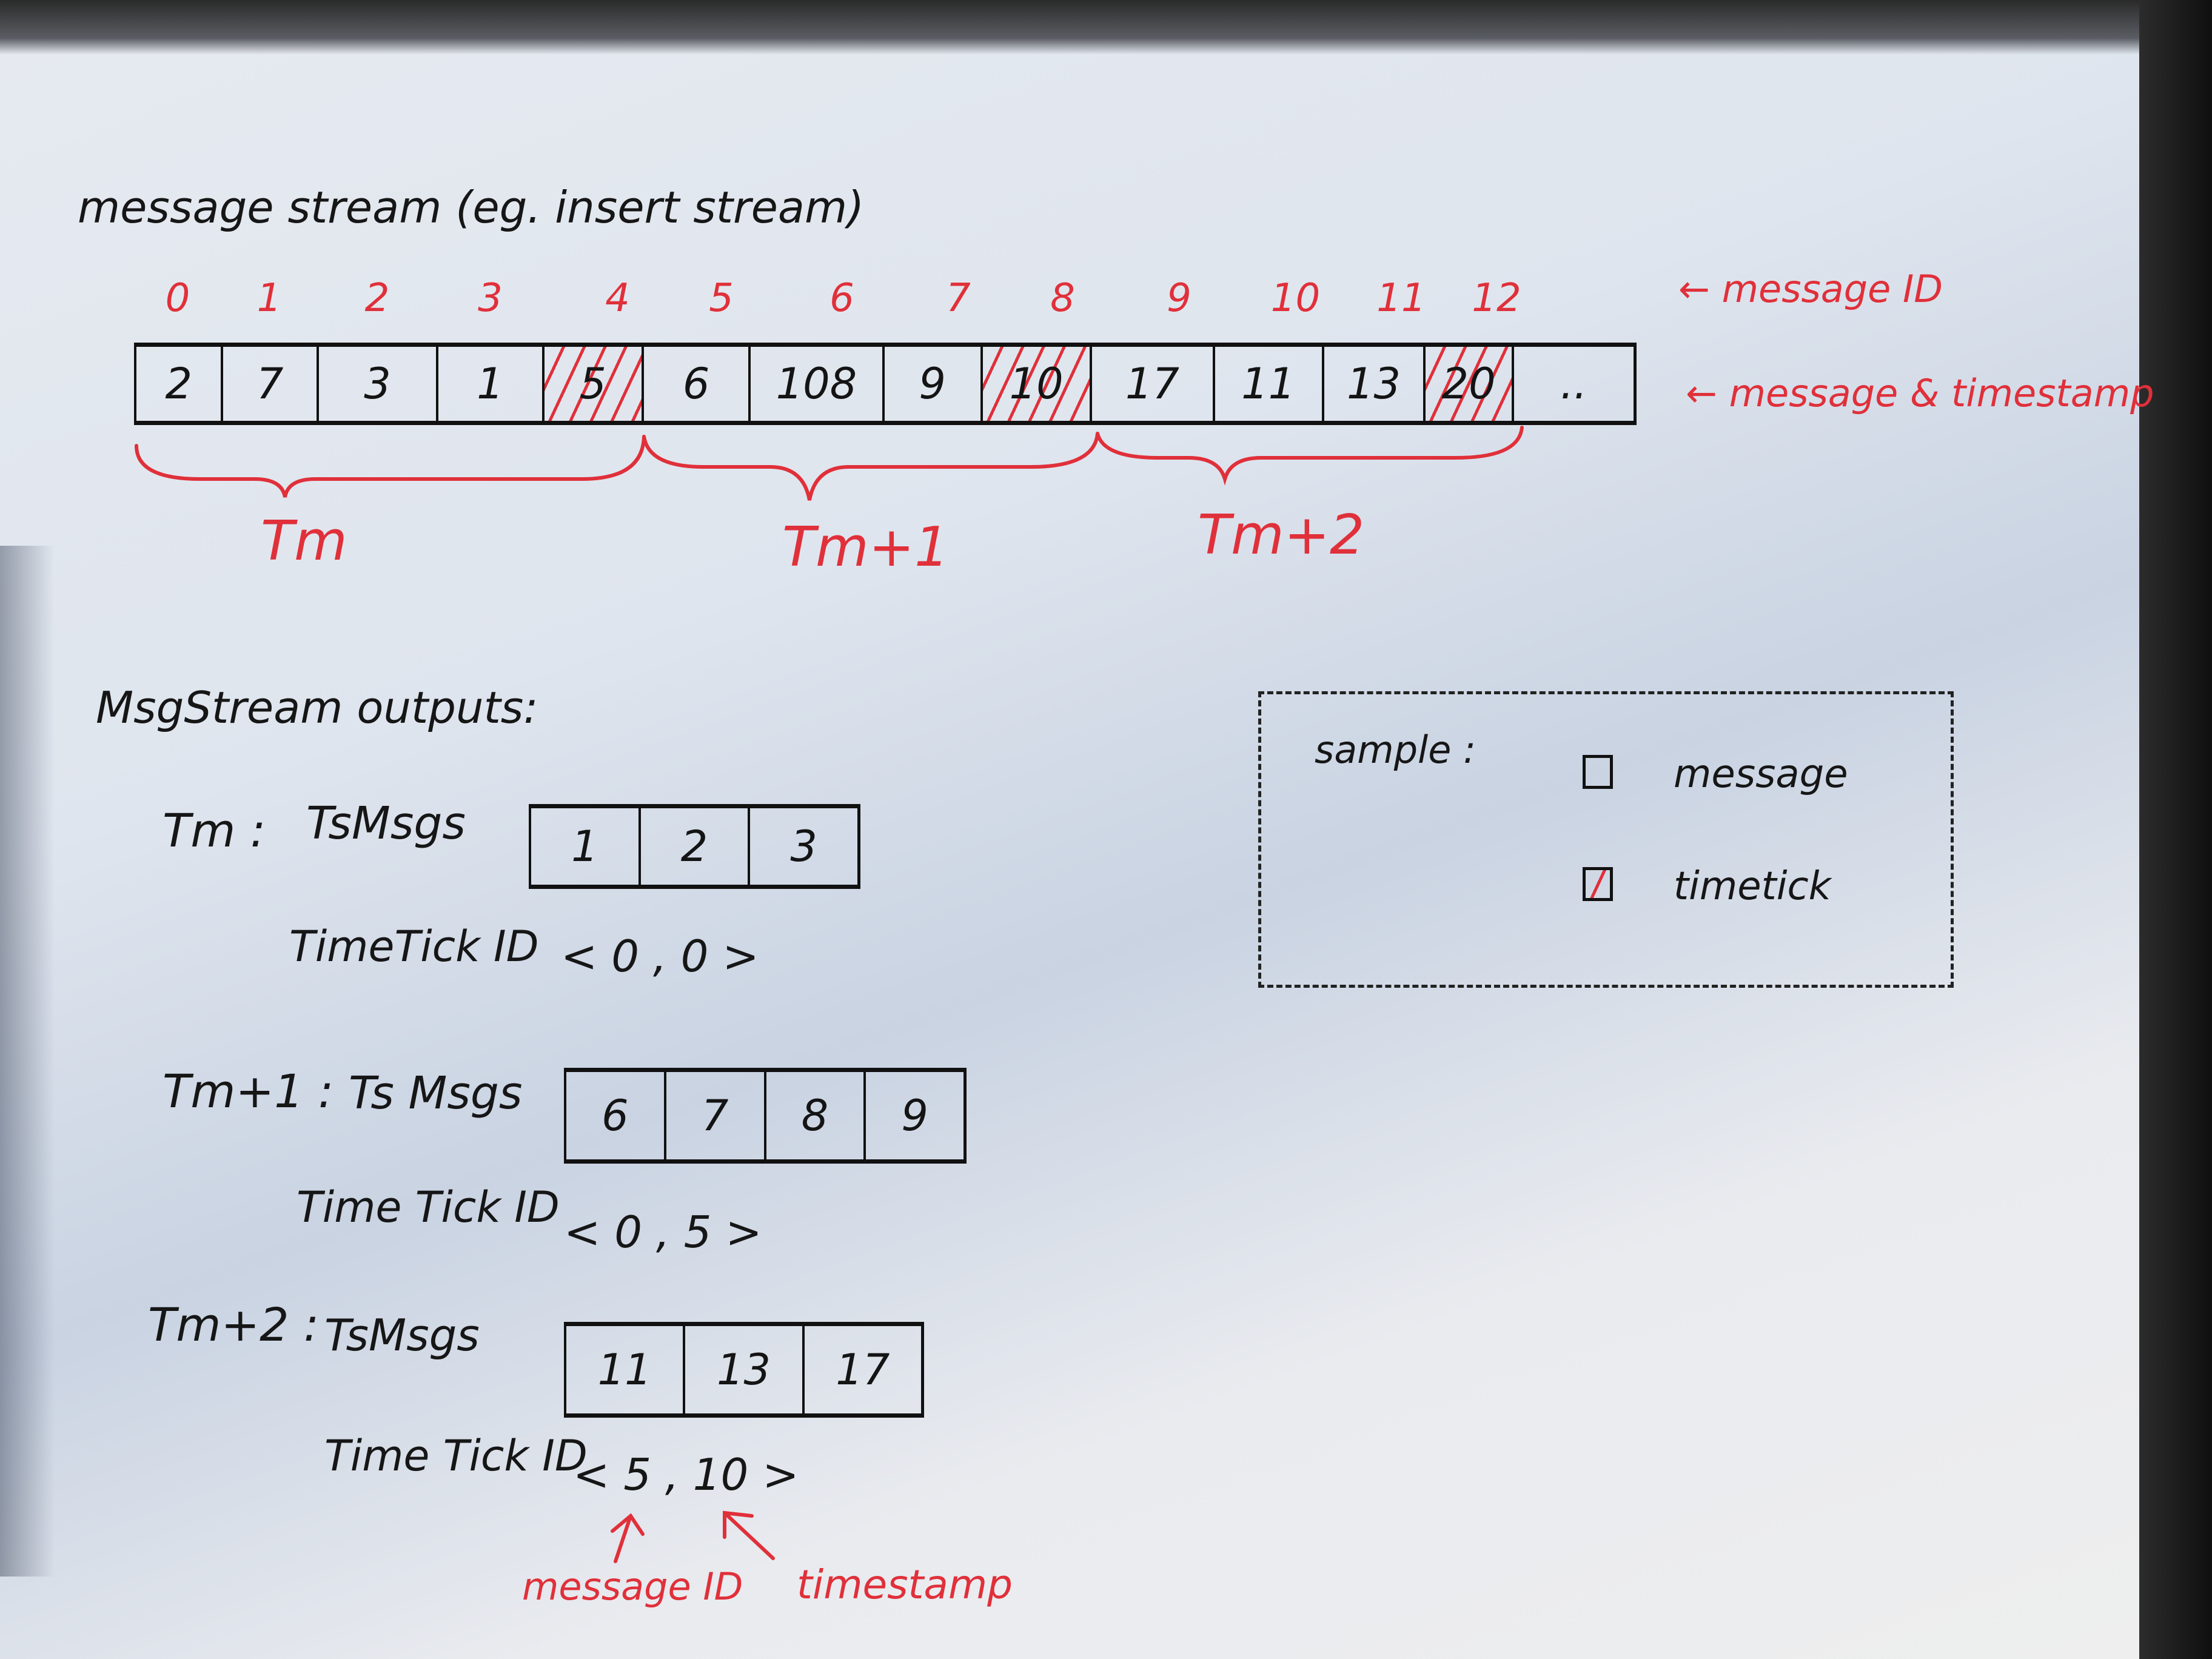  I want to click on message-cell: 3, so click(379, 384).